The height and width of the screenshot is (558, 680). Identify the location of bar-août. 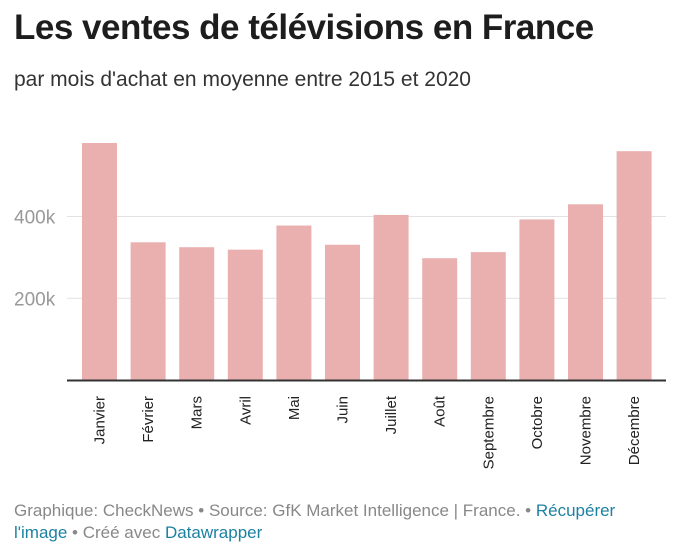
(440, 319).